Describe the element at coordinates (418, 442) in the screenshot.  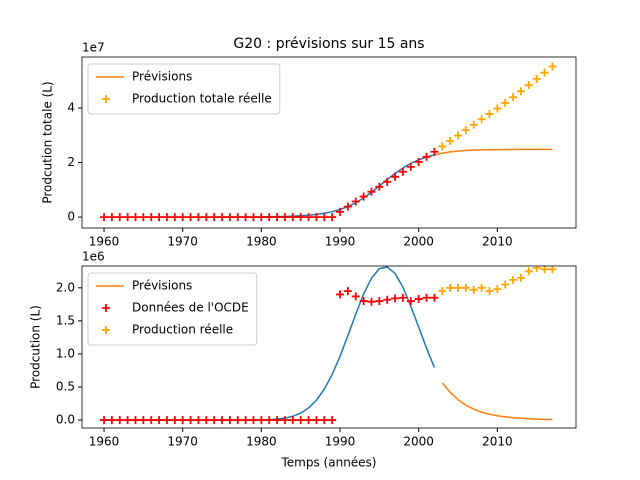
I see `x-tick-label: 2000` at that location.